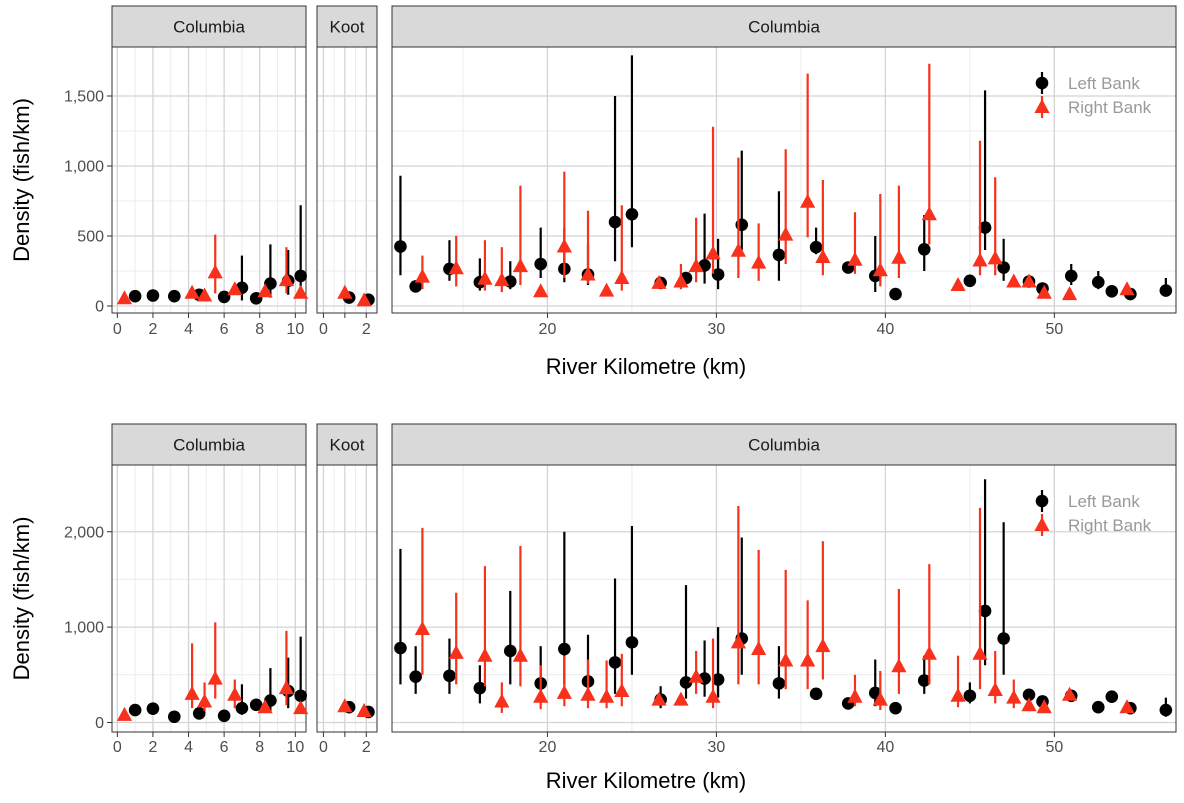 This screenshot has width=1184, height=803. I want to click on y-tick-label: 0, so click(99, 723).